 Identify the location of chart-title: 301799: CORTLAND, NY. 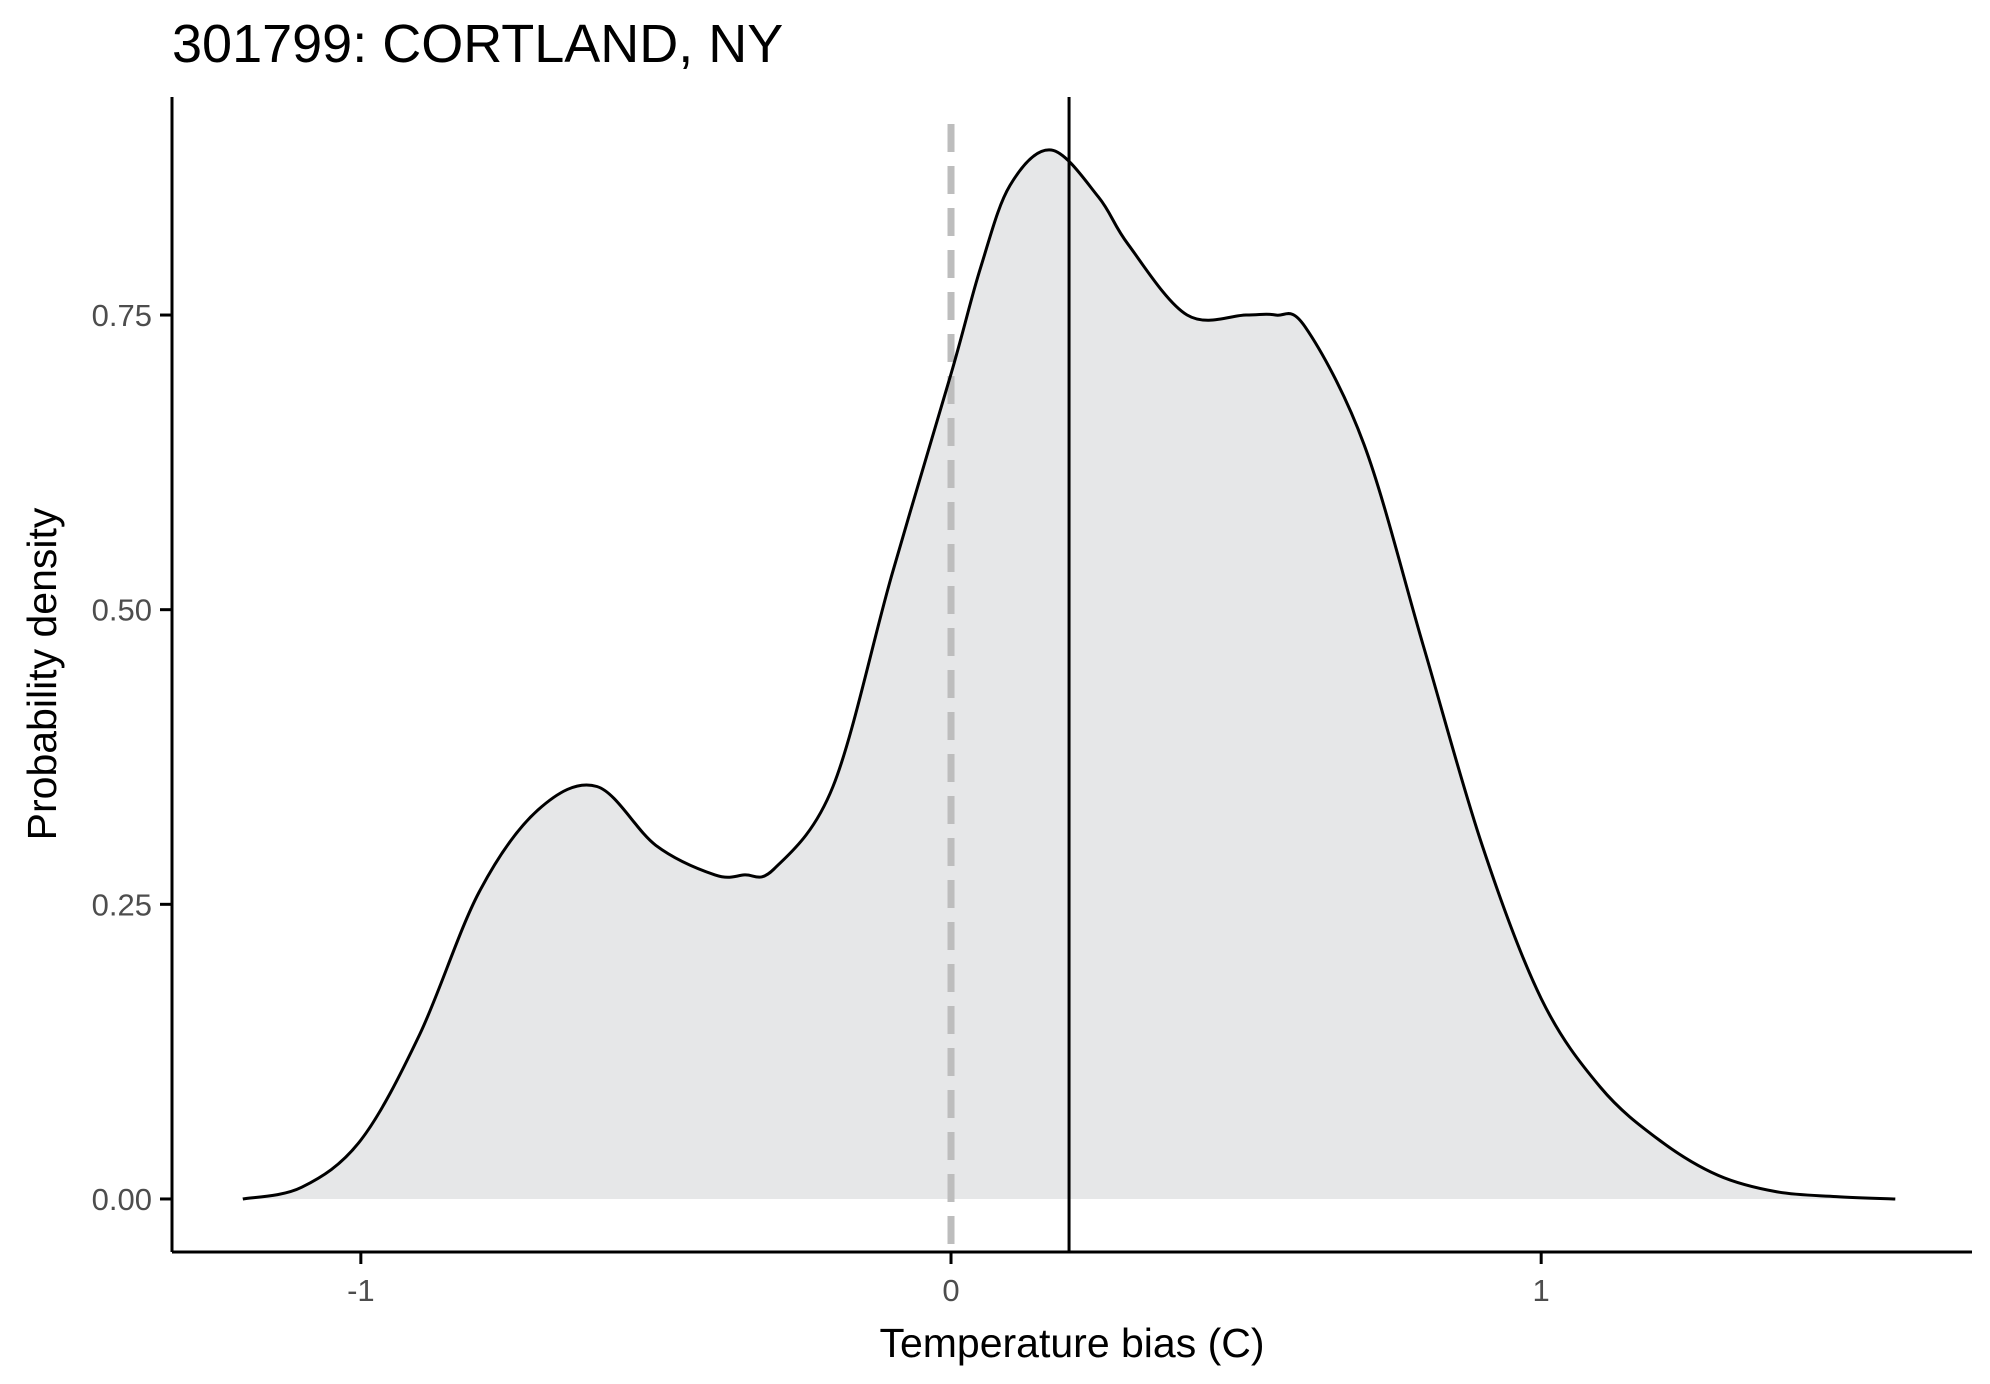
(477, 44).